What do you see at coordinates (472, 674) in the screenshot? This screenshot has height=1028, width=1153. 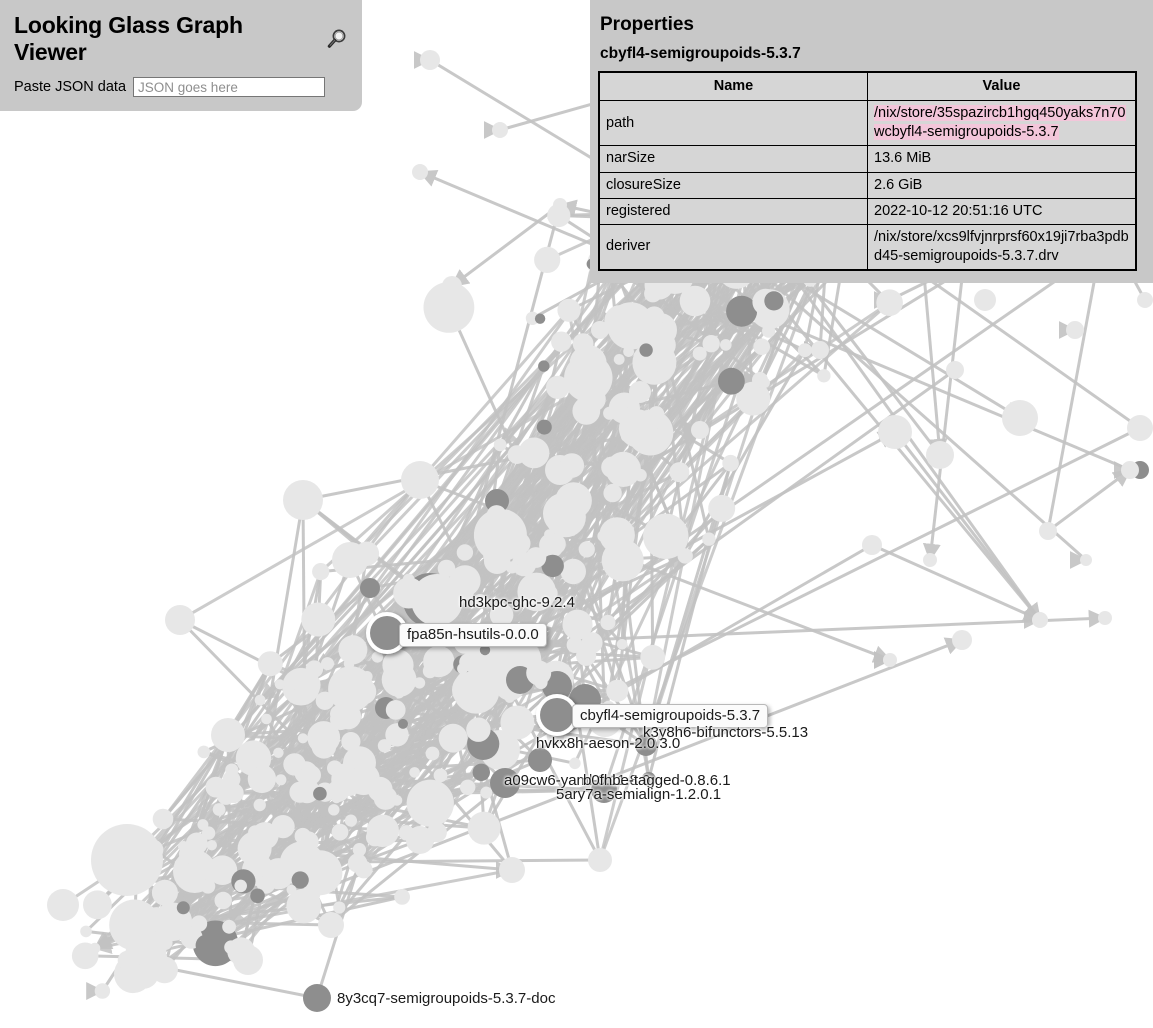 I see `graph-selected-nodes` at bounding box center [472, 674].